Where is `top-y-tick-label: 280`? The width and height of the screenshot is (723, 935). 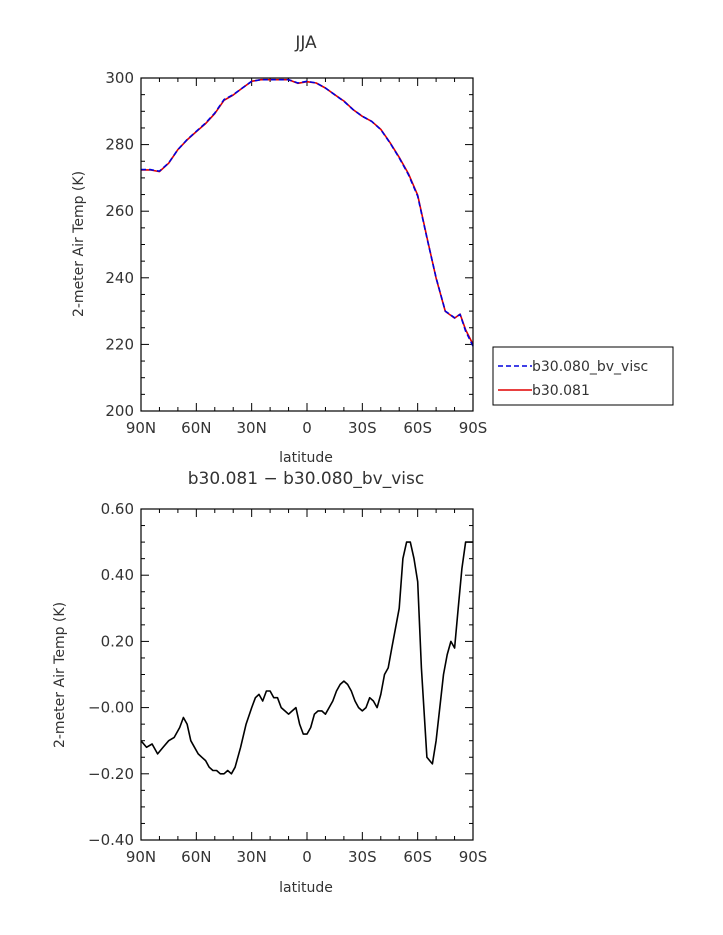 top-y-tick-label: 280 is located at coordinates (119, 145).